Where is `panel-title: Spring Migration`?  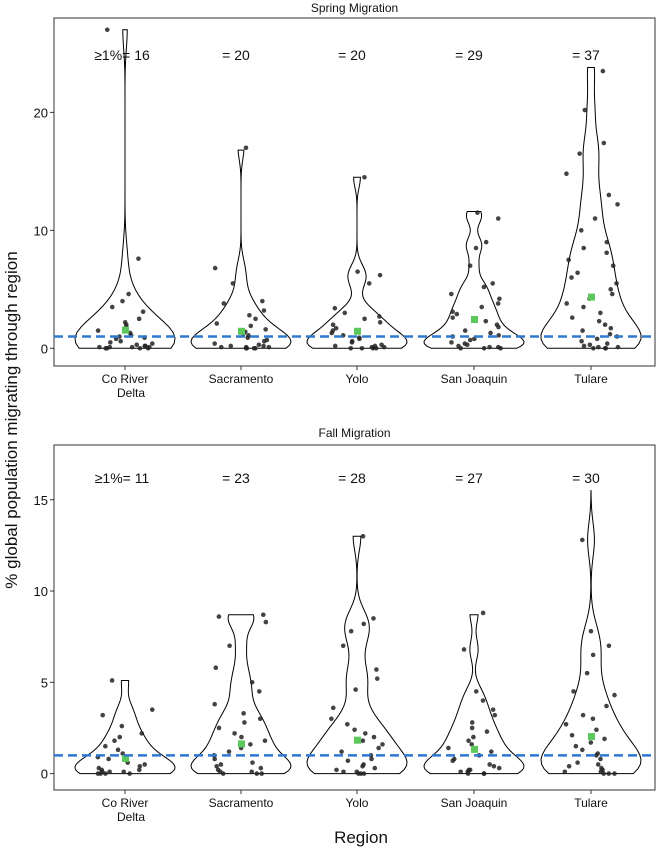 panel-title: Spring Migration is located at coordinates (354, 8).